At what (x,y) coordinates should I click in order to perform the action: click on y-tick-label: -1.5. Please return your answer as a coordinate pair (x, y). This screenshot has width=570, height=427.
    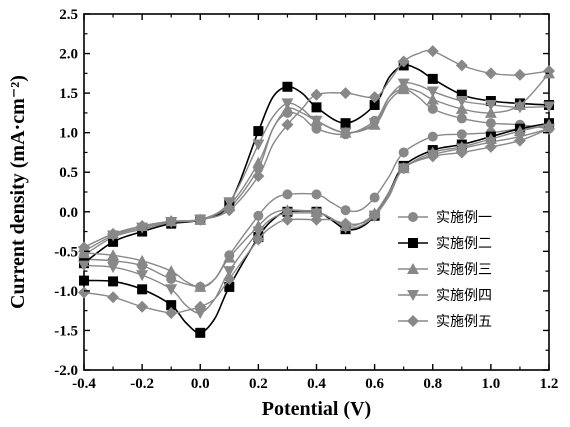
    Looking at the image, I should click on (66, 331).